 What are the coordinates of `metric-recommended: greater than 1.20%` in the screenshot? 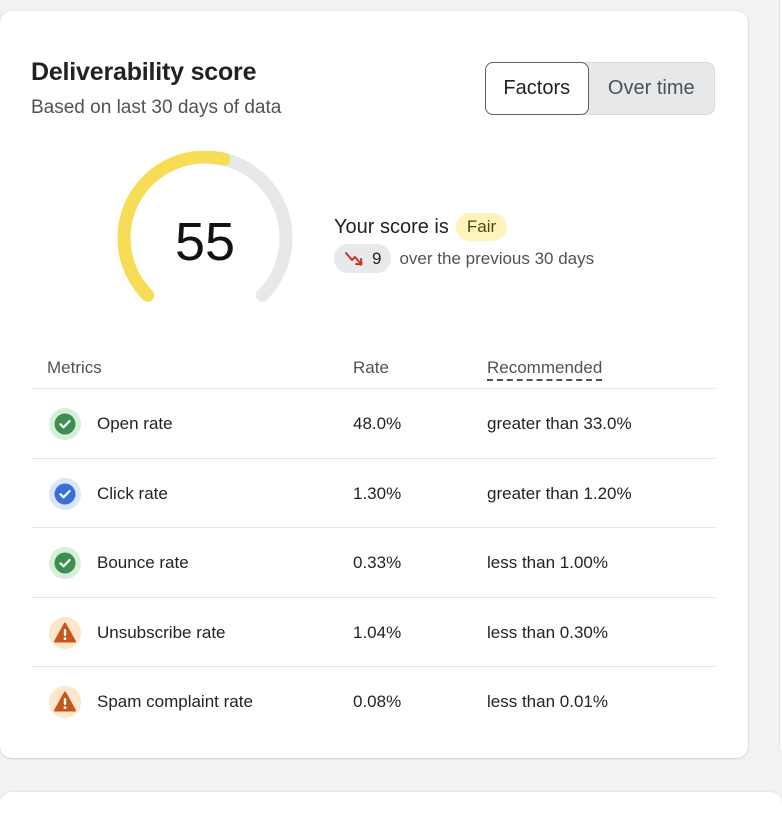 It's located at (559, 493).